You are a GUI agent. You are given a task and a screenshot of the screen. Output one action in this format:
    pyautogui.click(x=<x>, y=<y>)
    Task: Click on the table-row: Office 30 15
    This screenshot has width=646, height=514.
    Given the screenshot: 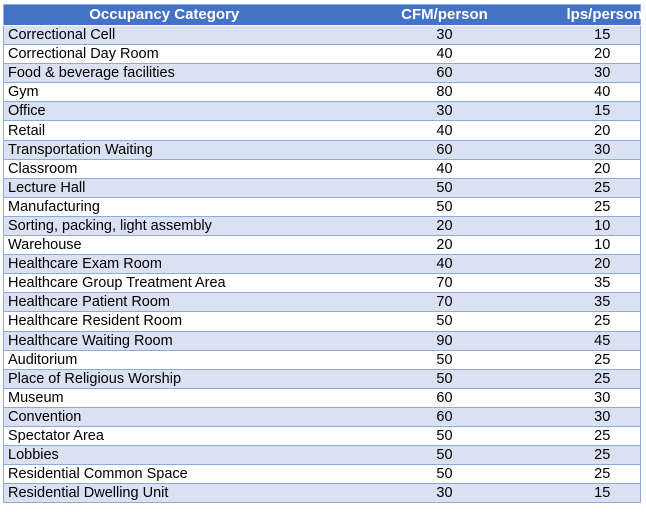 What is the action you would take?
    pyautogui.click(x=322, y=111)
    